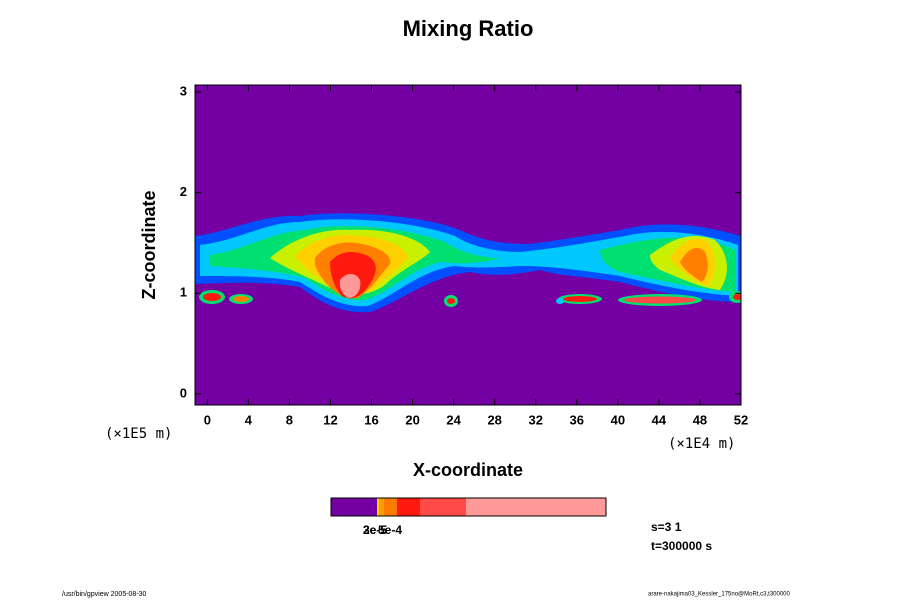  What do you see at coordinates (183, 191) in the screenshot?
I see `y-tick-label: 2` at bounding box center [183, 191].